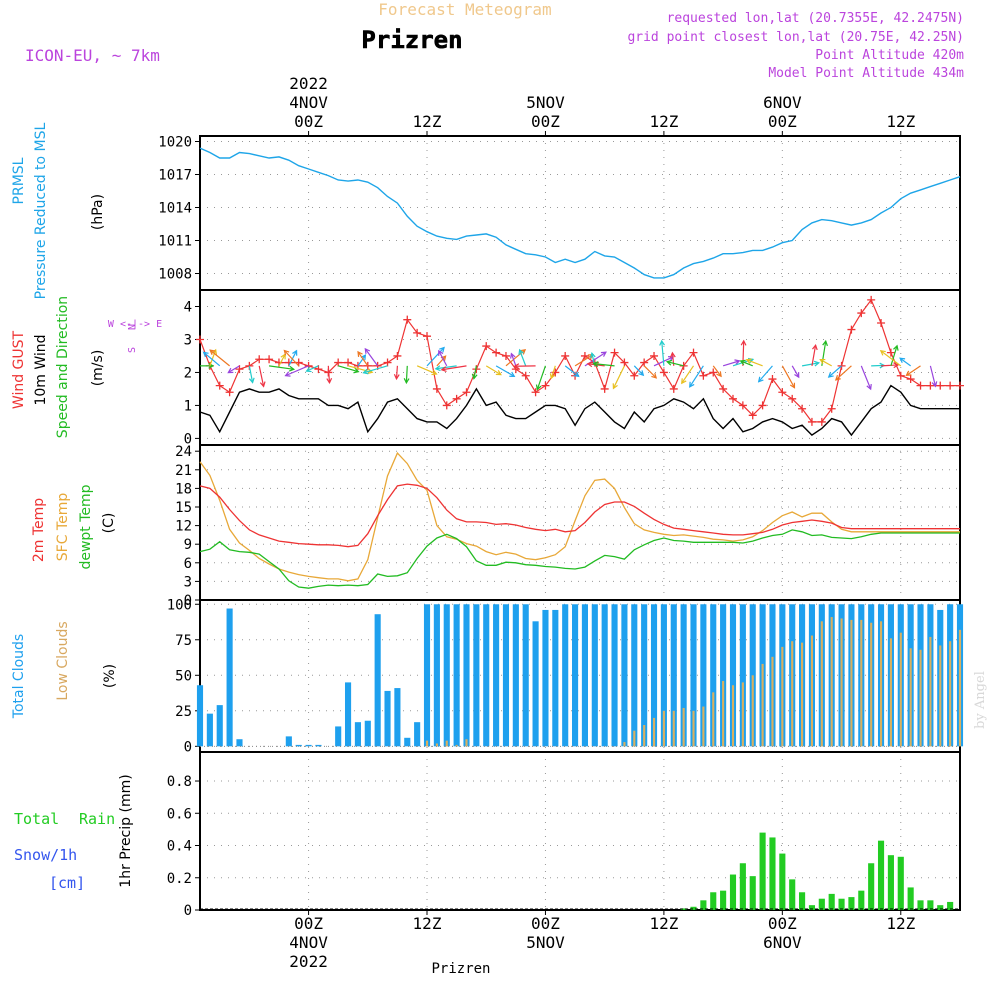 Image resolution: width=1000 pixels, height=1000 pixels. I want to click on point-altitude: Point Altitude 420m, so click(889, 55).